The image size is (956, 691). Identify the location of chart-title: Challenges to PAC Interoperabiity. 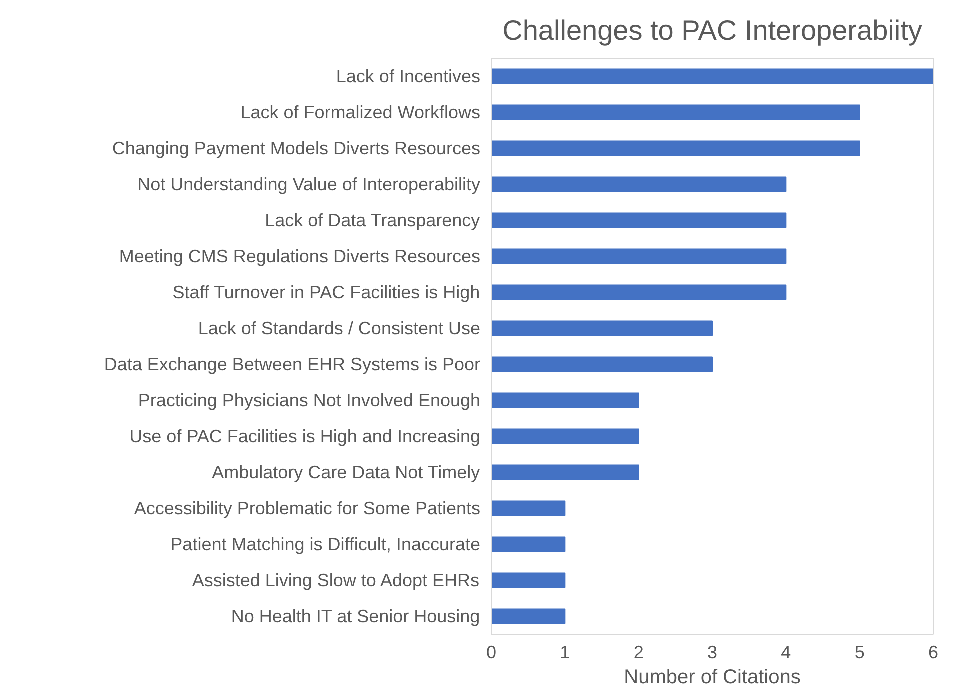
(712, 30).